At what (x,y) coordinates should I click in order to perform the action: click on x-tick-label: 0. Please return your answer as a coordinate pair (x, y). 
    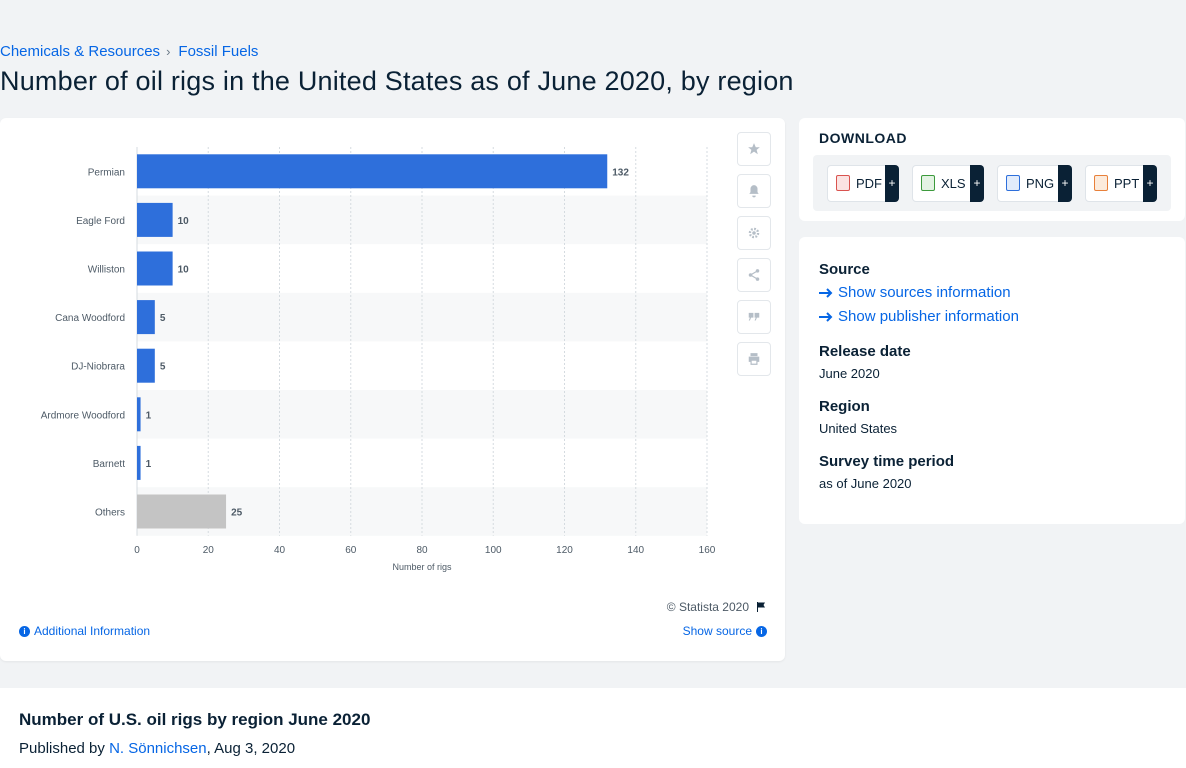
    Looking at the image, I should click on (137, 550).